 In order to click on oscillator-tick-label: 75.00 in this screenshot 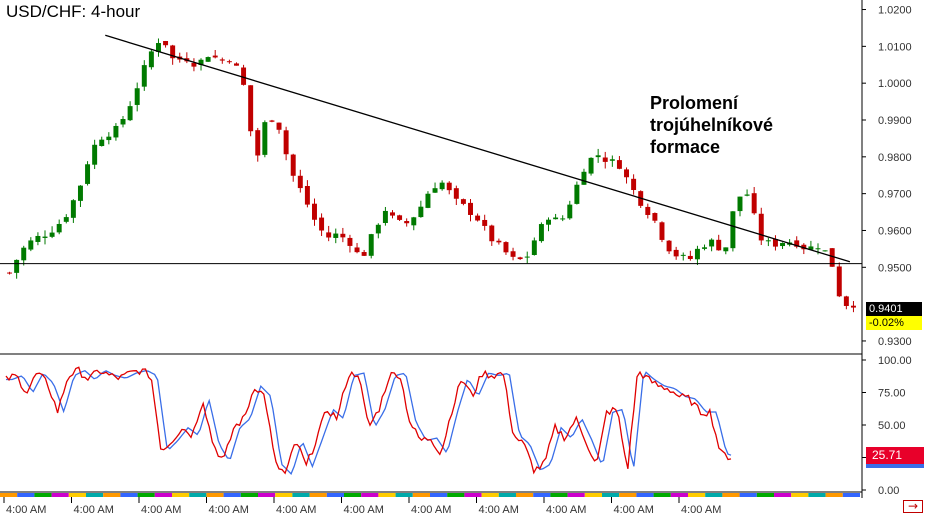, I will do `click(892, 394)`.